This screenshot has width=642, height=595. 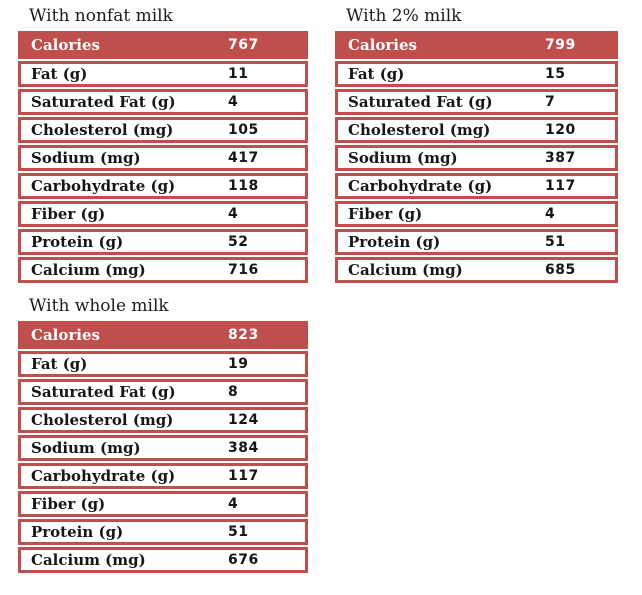 I want to click on table-row: Saturated Fat (g) 8, so click(x=163, y=392).